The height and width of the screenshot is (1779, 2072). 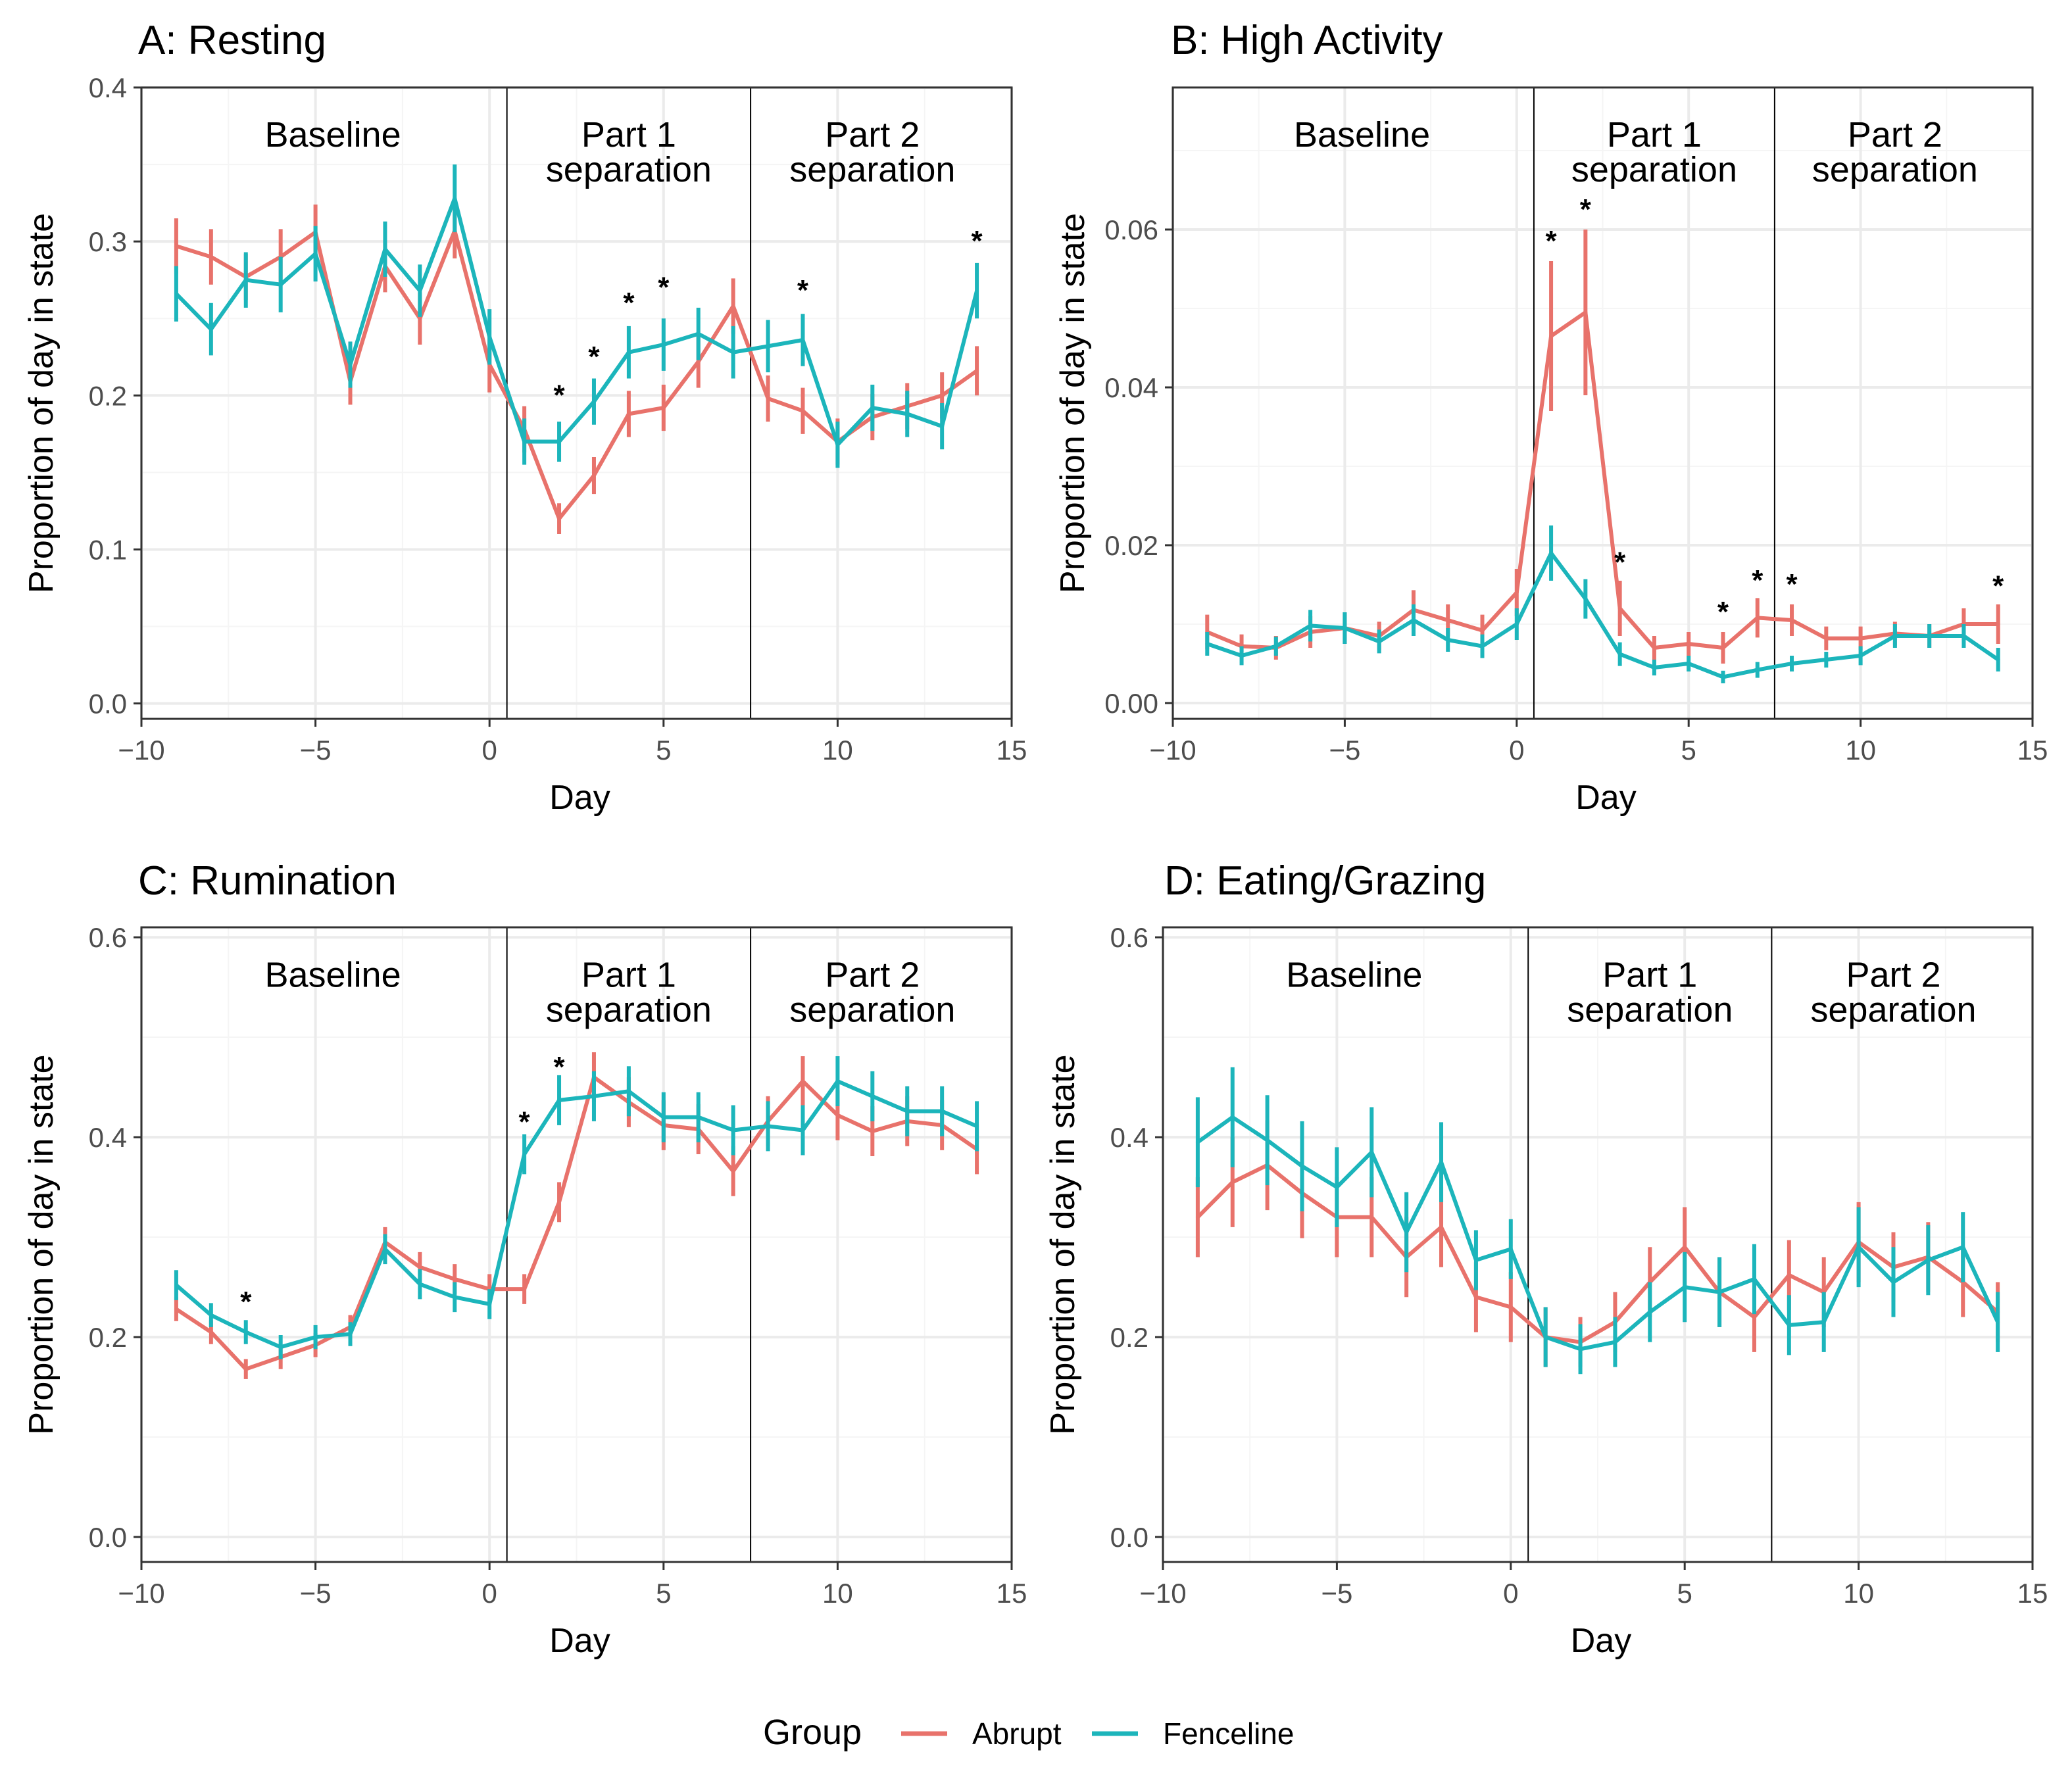 What do you see at coordinates (872, 135) in the screenshot?
I see `resting-phase-label-line: Part 2` at bounding box center [872, 135].